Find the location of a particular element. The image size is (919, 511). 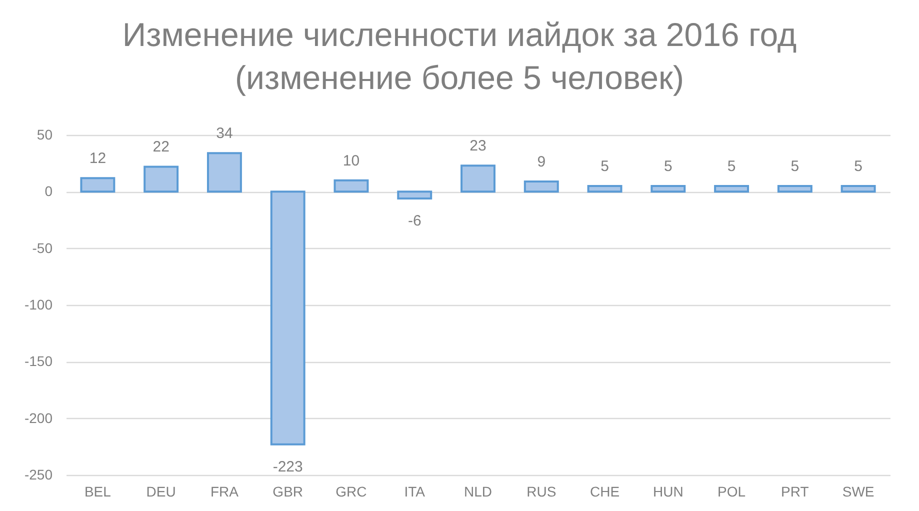

y-tick-label: -100 is located at coordinates (38, 304).